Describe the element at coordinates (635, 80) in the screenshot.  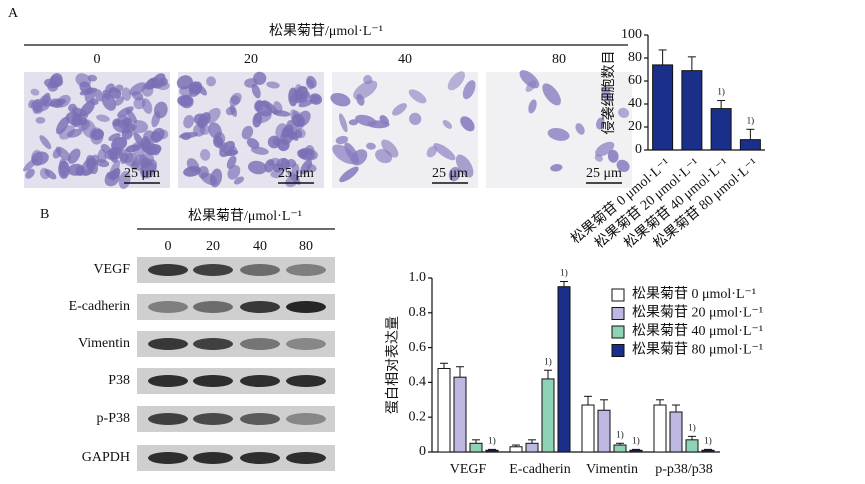
I see `y-tick-label: 60` at that location.